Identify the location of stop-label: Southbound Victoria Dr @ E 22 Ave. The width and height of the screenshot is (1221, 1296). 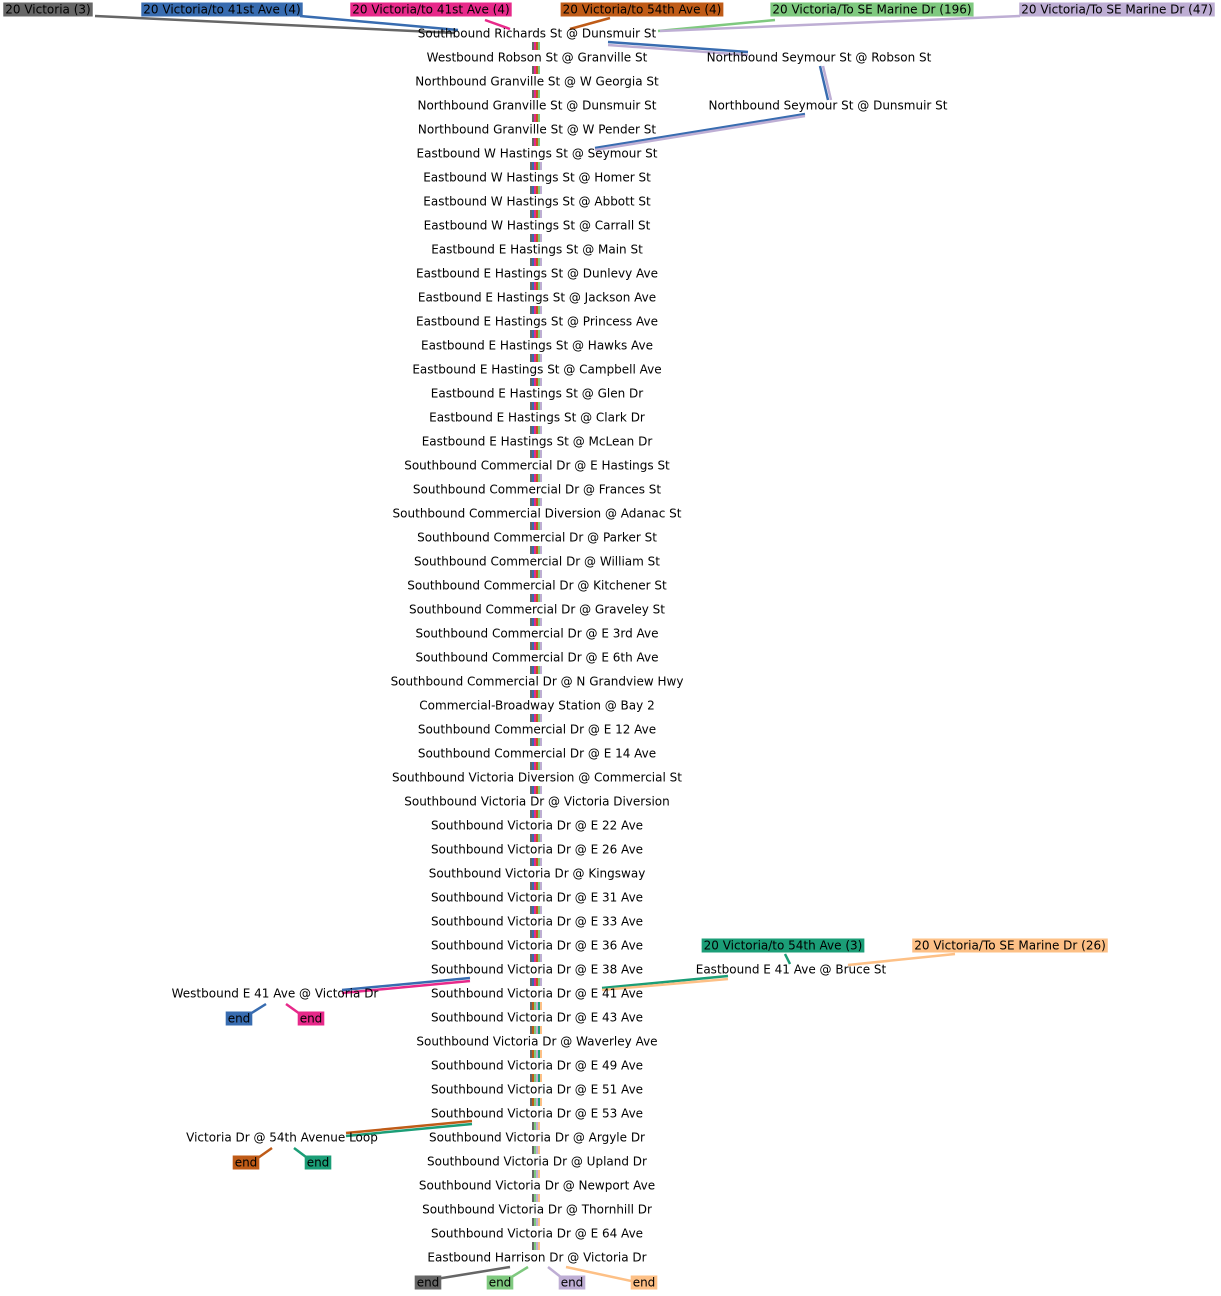
(537, 826).